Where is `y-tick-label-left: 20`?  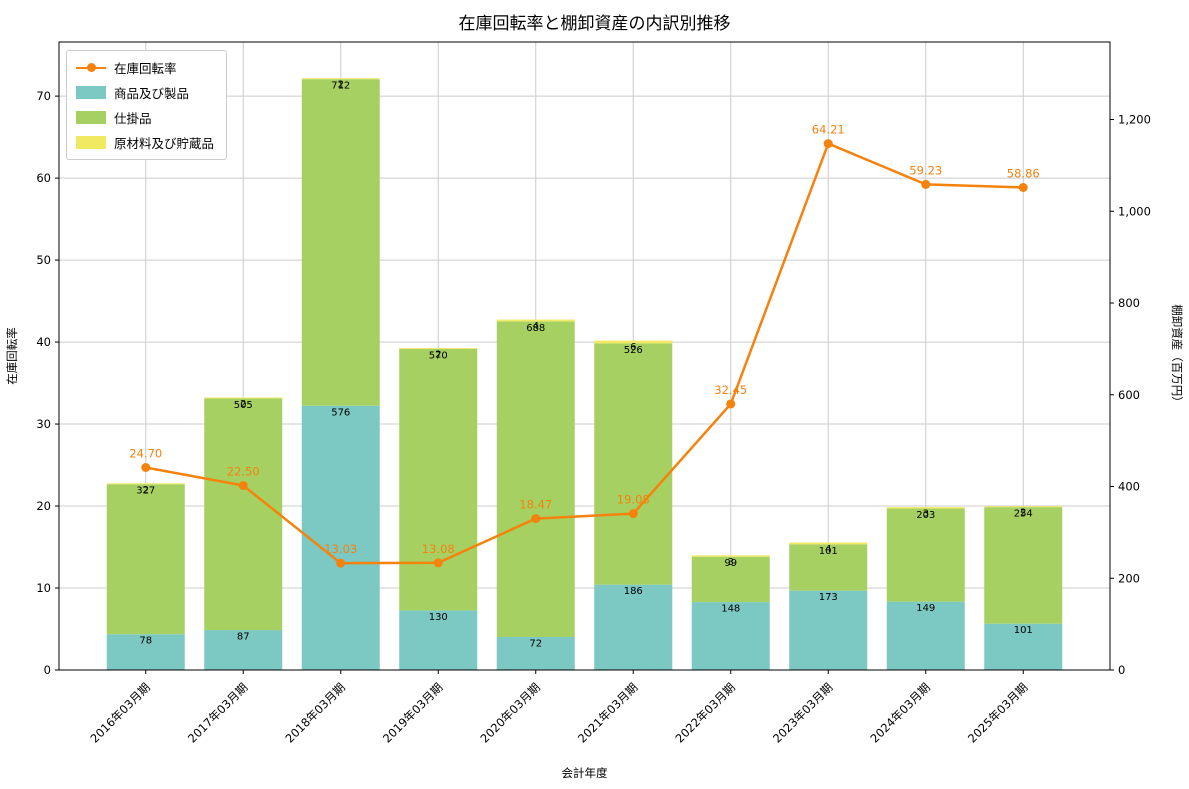
y-tick-label-left: 20 is located at coordinates (43, 506).